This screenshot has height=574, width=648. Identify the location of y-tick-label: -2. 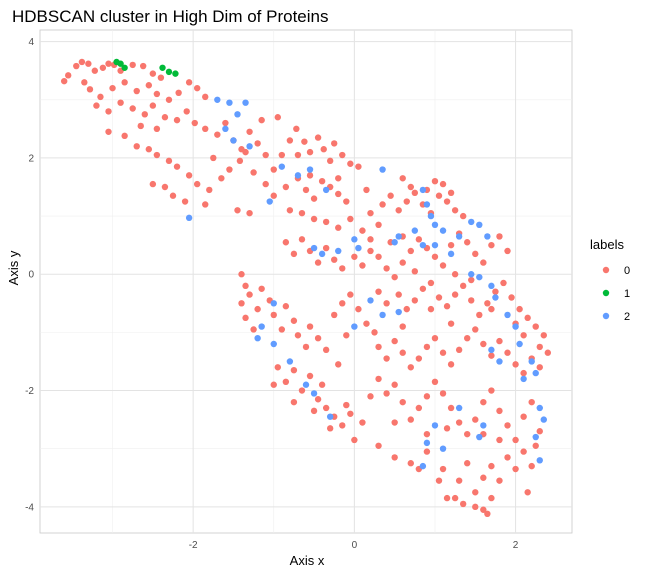
(29, 391).